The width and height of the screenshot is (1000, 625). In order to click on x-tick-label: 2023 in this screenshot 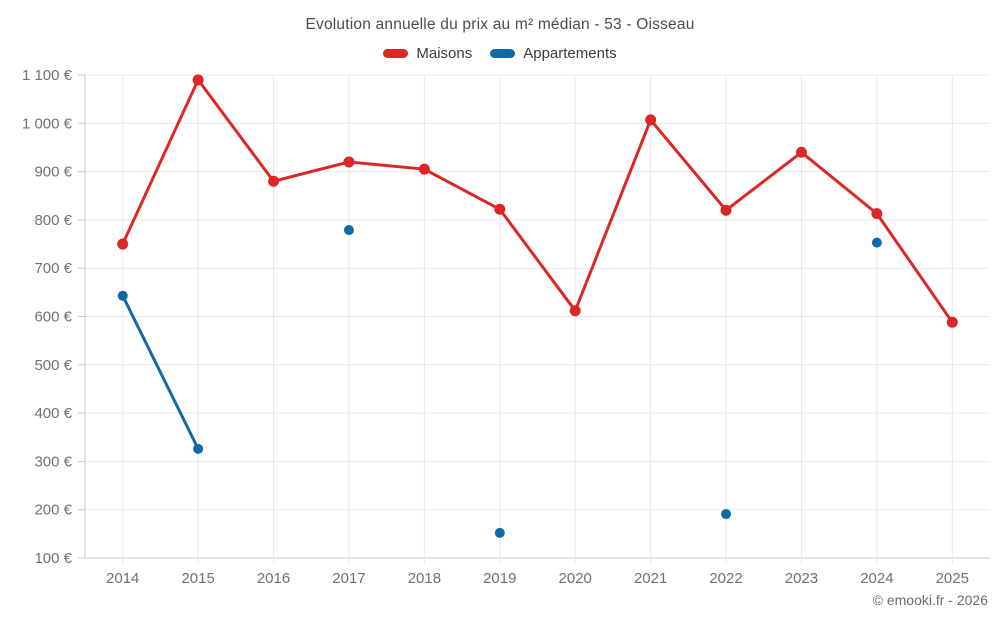, I will do `click(801, 578)`.